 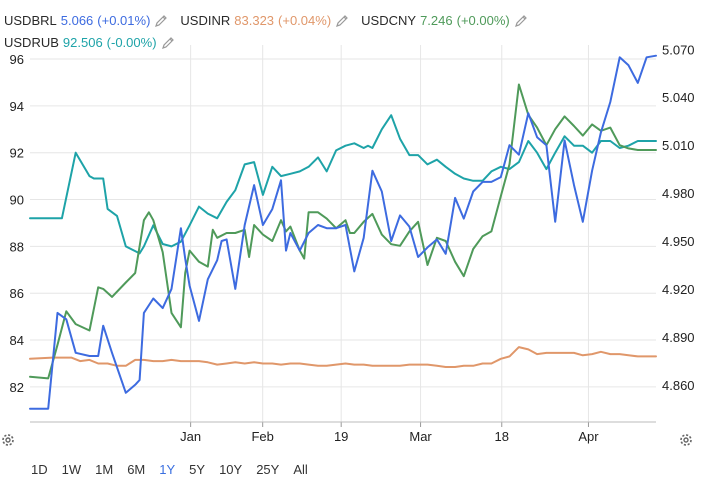 What do you see at coordinates (483, 20) in the screenshot?
I see `legend-change: (+0.00%)` at bounding box center [483, 20].